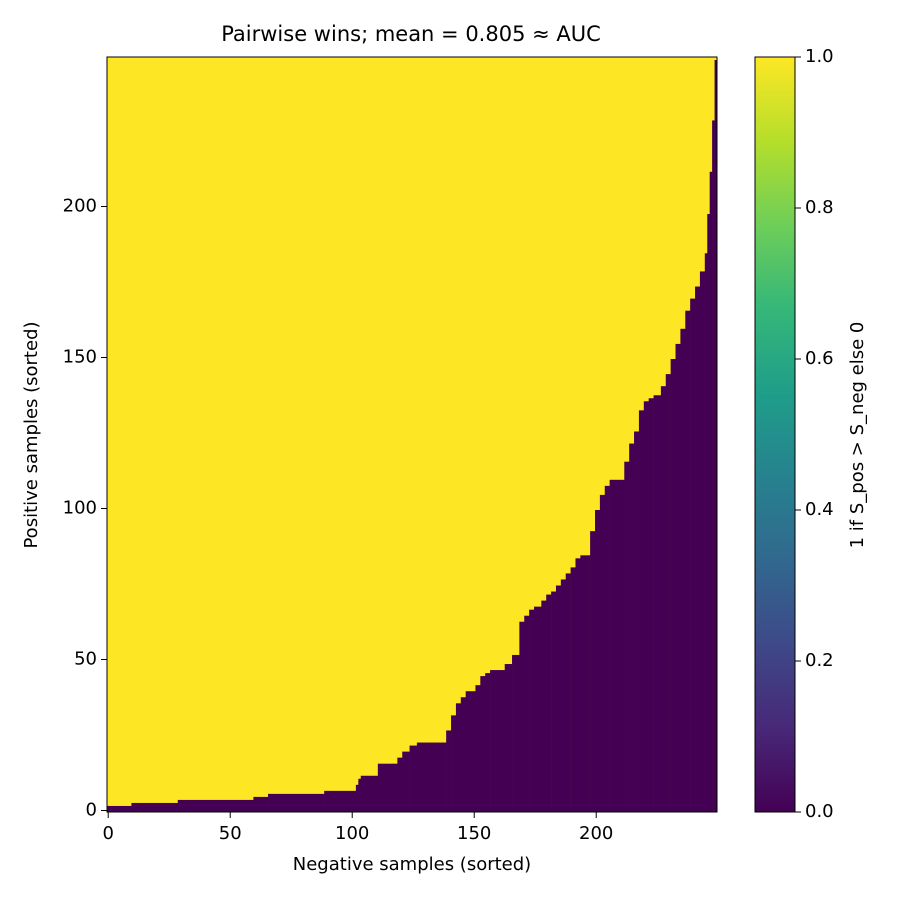  I want to click on x-axis-label: Negative samples (sorted), so click(412, 864).